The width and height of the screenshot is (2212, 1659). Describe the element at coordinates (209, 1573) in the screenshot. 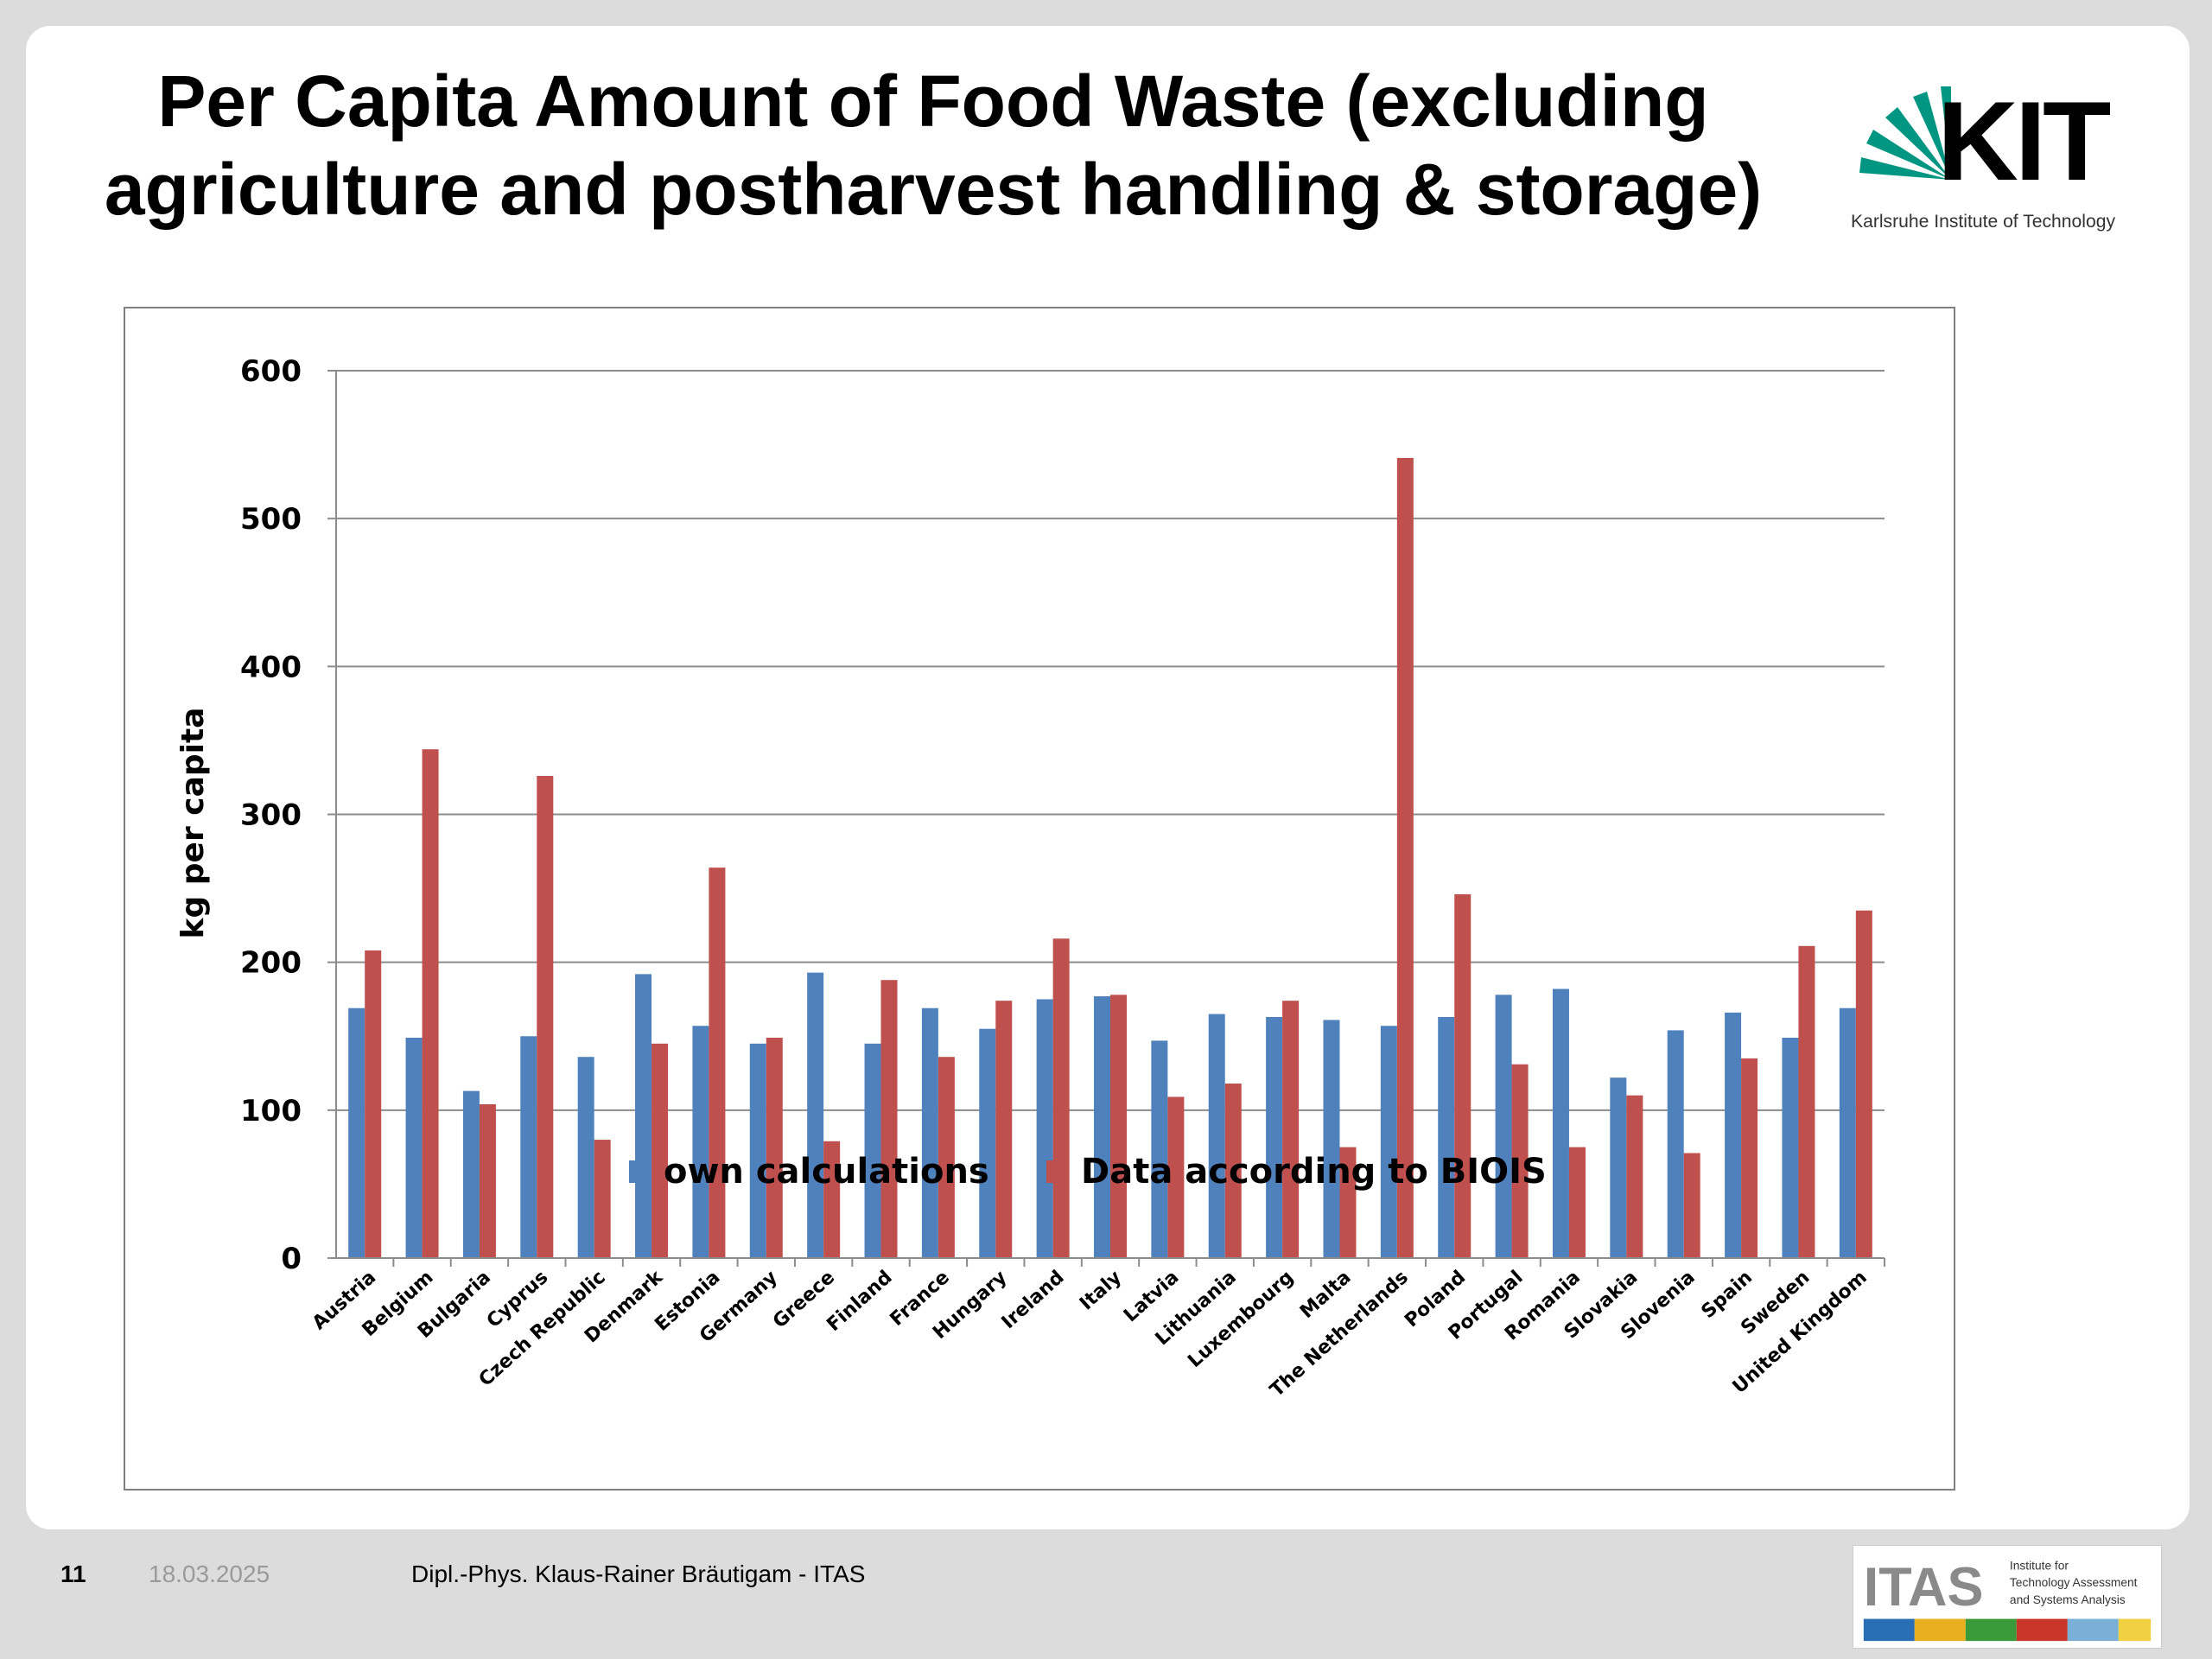

I see `footer-date: 18.03.2025` at that location.